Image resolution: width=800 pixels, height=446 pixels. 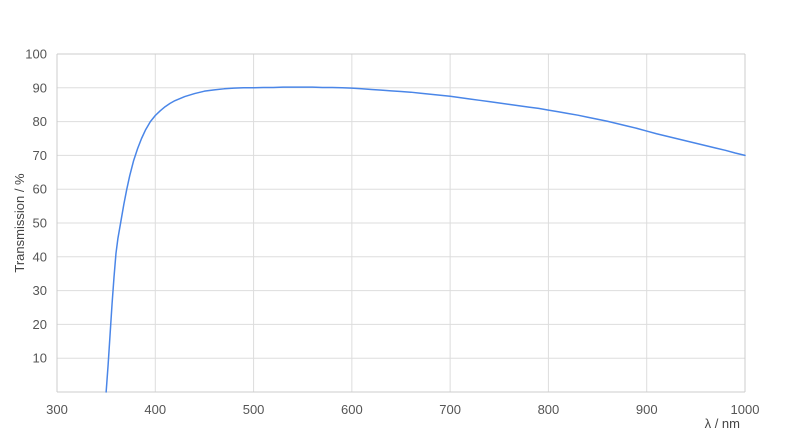 I want to click on x-tick-label: 600, so click(x=352, y=409).